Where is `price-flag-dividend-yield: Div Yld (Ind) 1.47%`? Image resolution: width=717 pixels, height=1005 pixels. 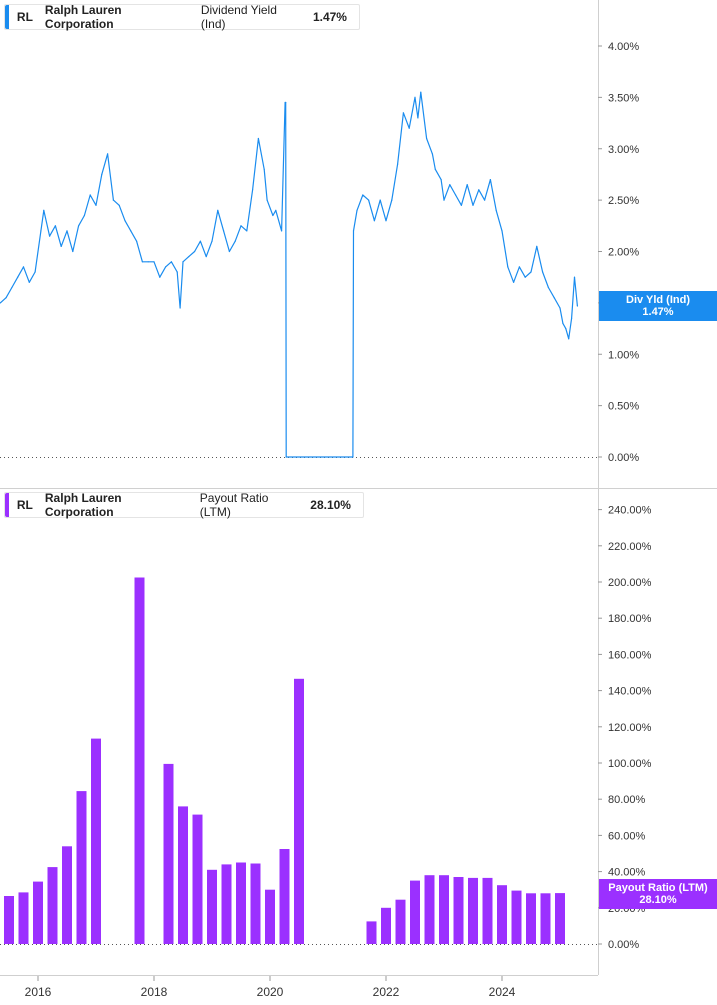
price-flag-dividend-yield: Div Yld (Ind) 1.47% is located at coordinates (658, 306).